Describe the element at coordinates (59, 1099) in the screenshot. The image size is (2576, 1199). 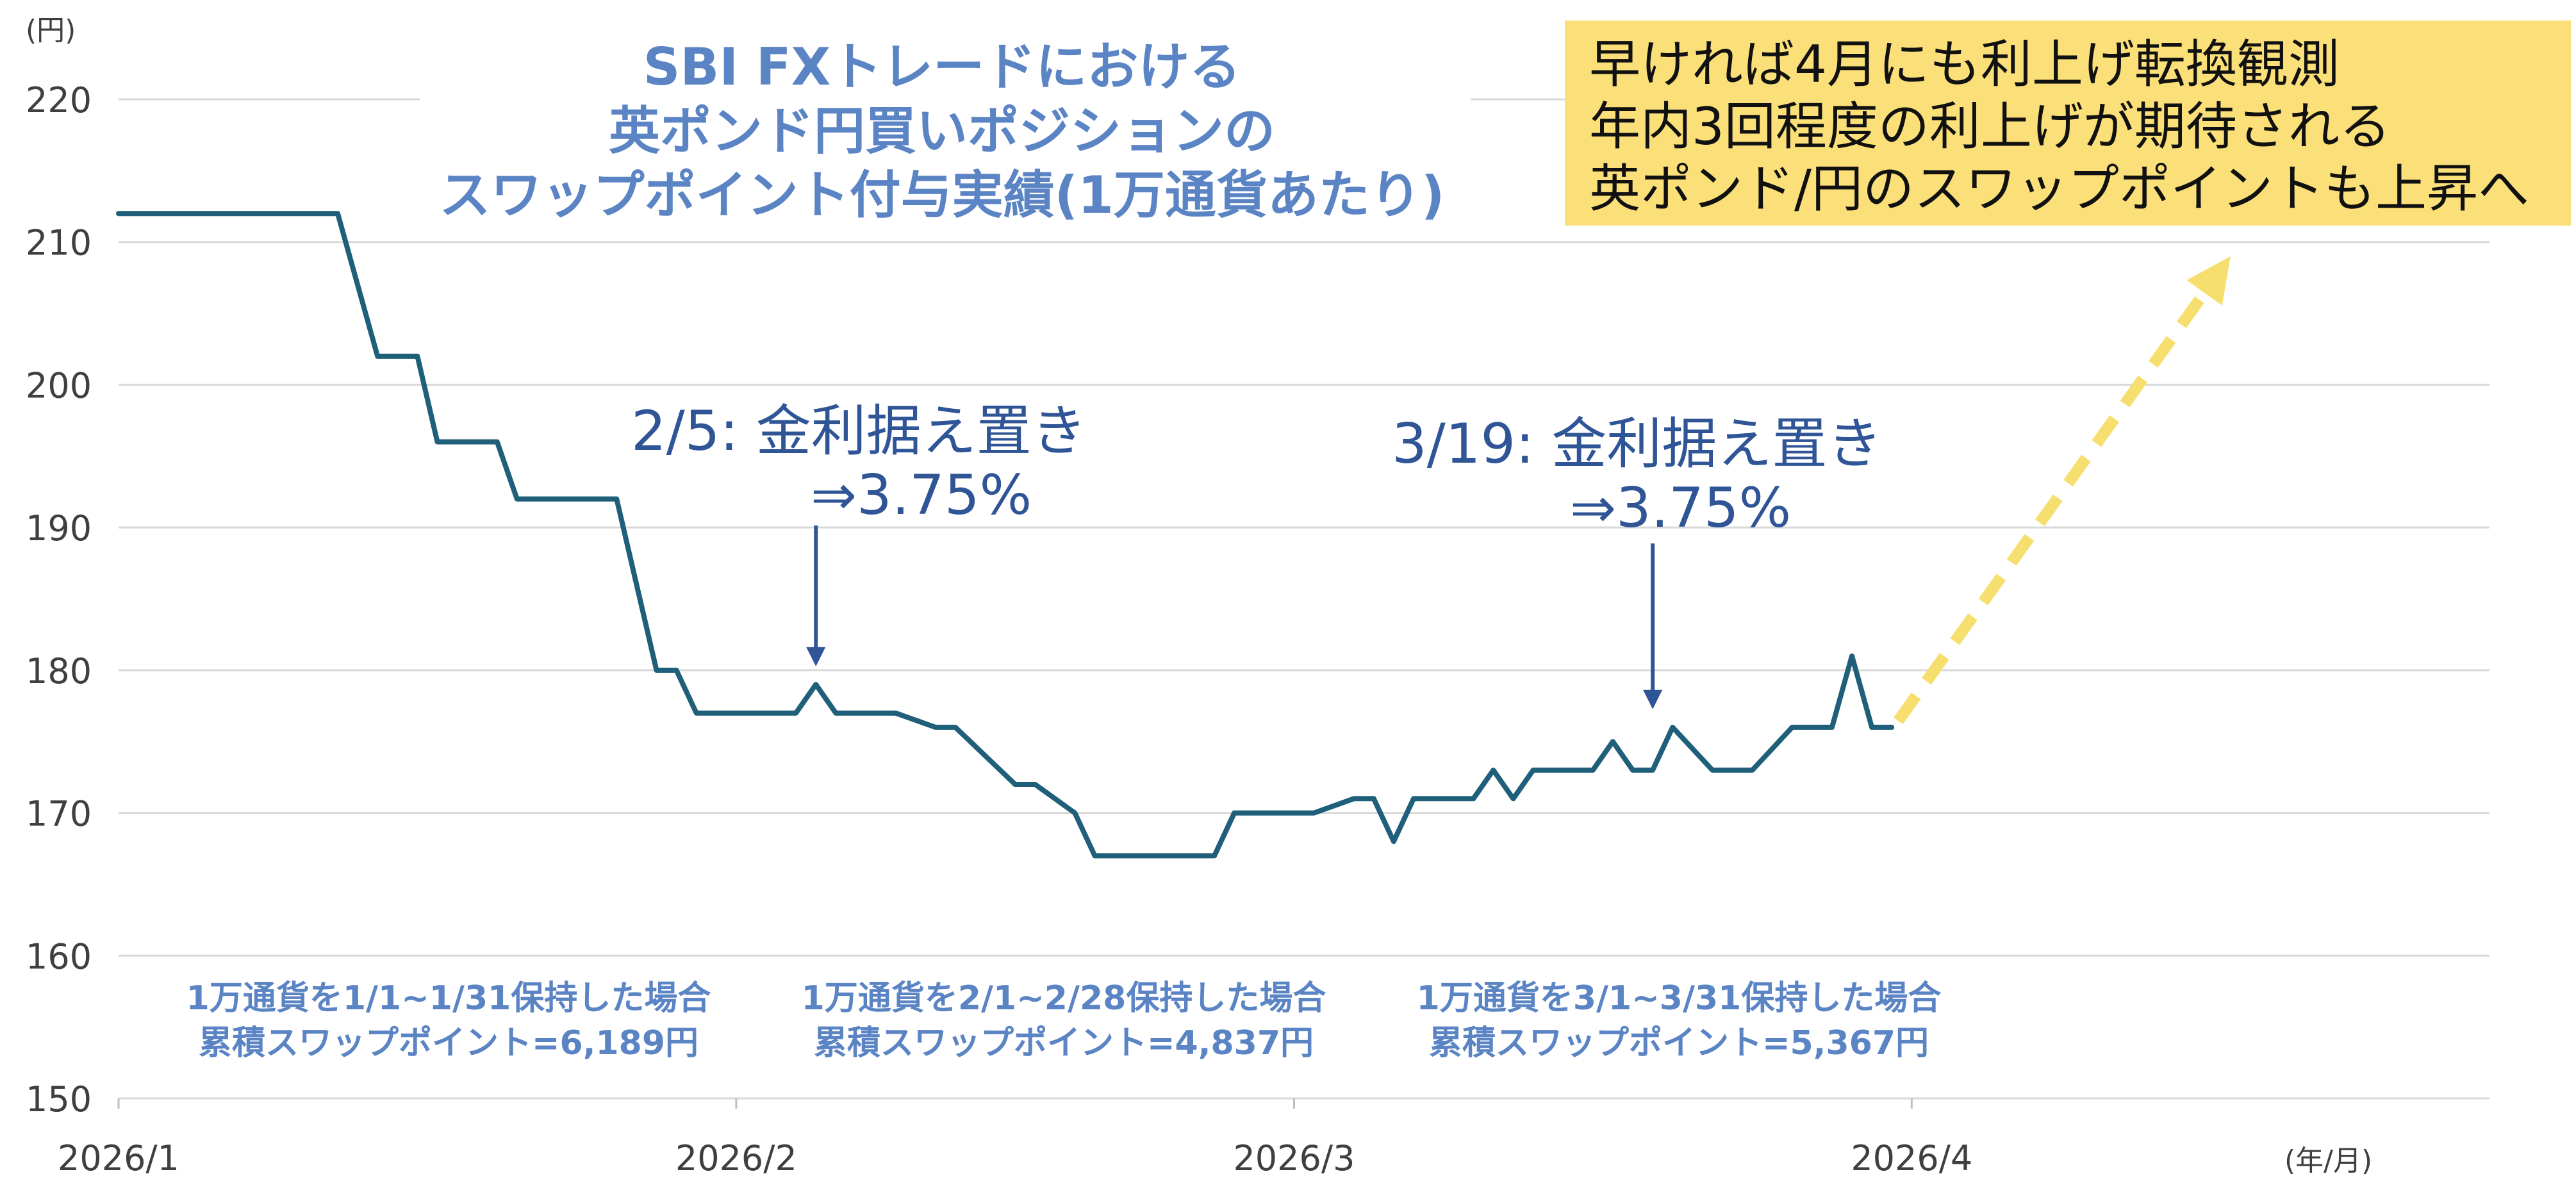
I see `y-tick-150: 150` at that location.